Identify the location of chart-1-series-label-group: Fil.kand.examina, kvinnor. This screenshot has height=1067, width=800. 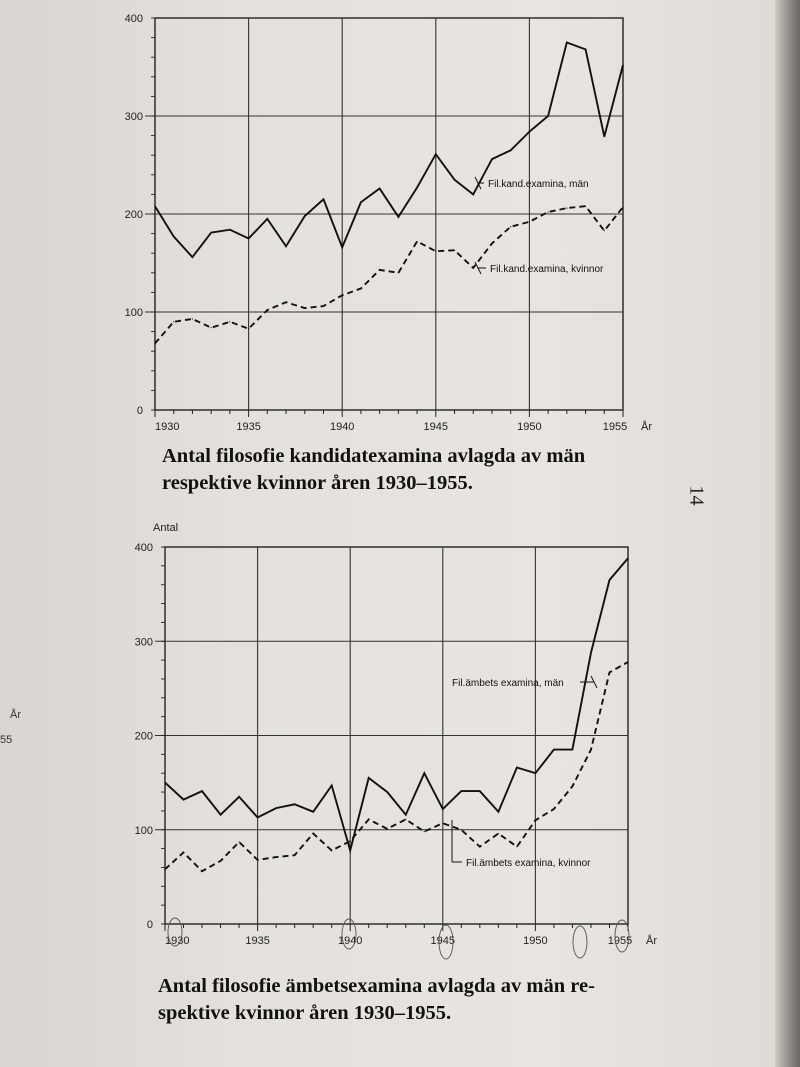
(539, 268).